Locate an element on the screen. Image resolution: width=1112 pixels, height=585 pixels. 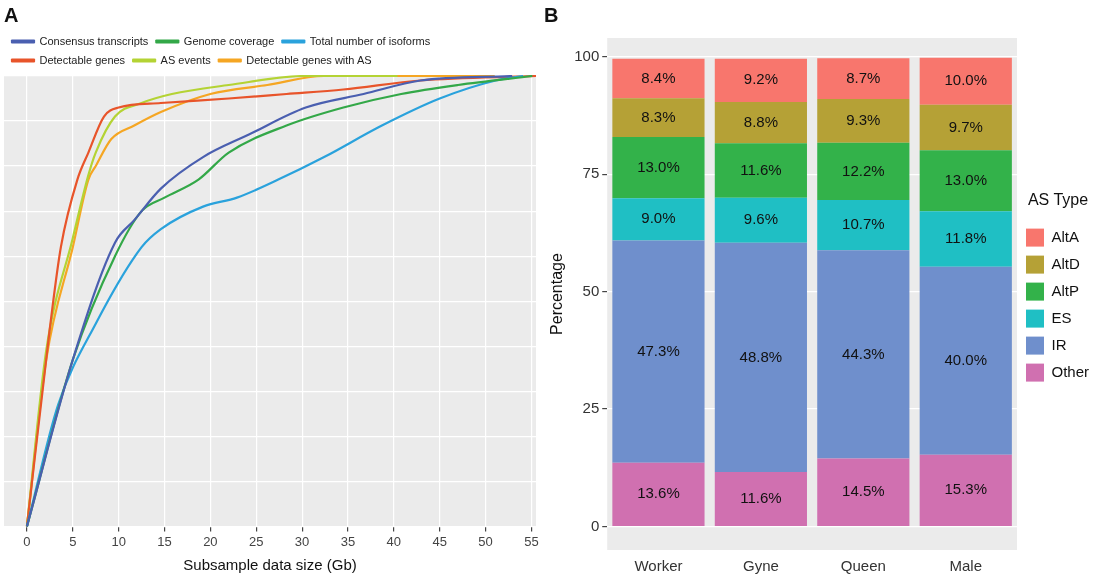
x-tick-label: Queen is located at coordinates (863, 566).